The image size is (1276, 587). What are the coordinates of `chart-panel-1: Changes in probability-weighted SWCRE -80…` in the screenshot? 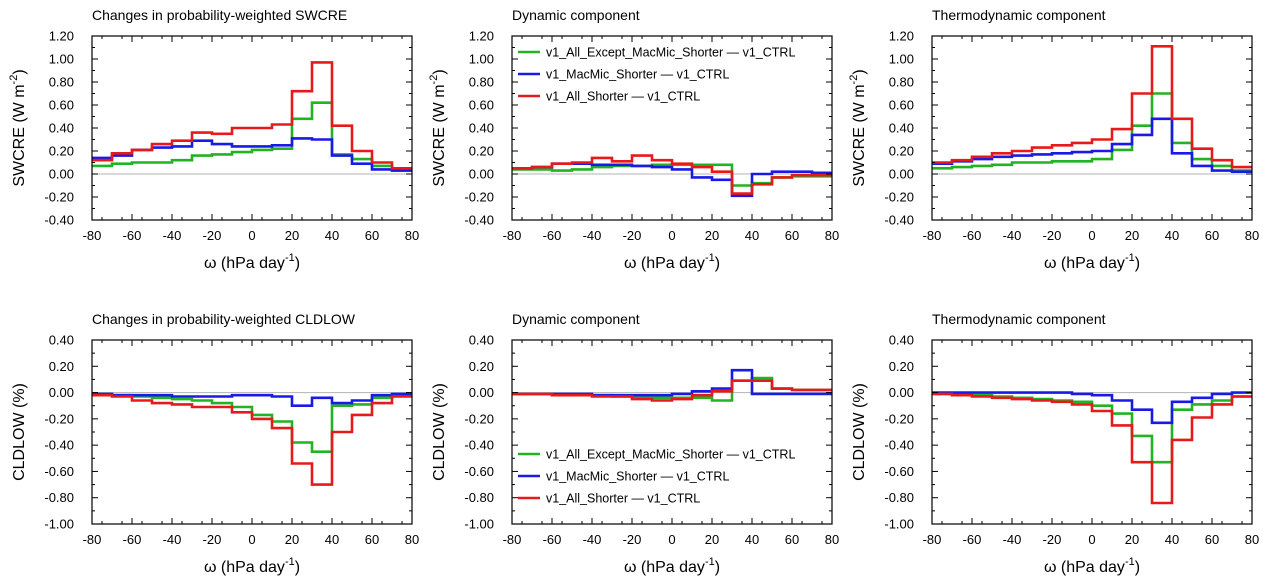 It's located at (213, 139).